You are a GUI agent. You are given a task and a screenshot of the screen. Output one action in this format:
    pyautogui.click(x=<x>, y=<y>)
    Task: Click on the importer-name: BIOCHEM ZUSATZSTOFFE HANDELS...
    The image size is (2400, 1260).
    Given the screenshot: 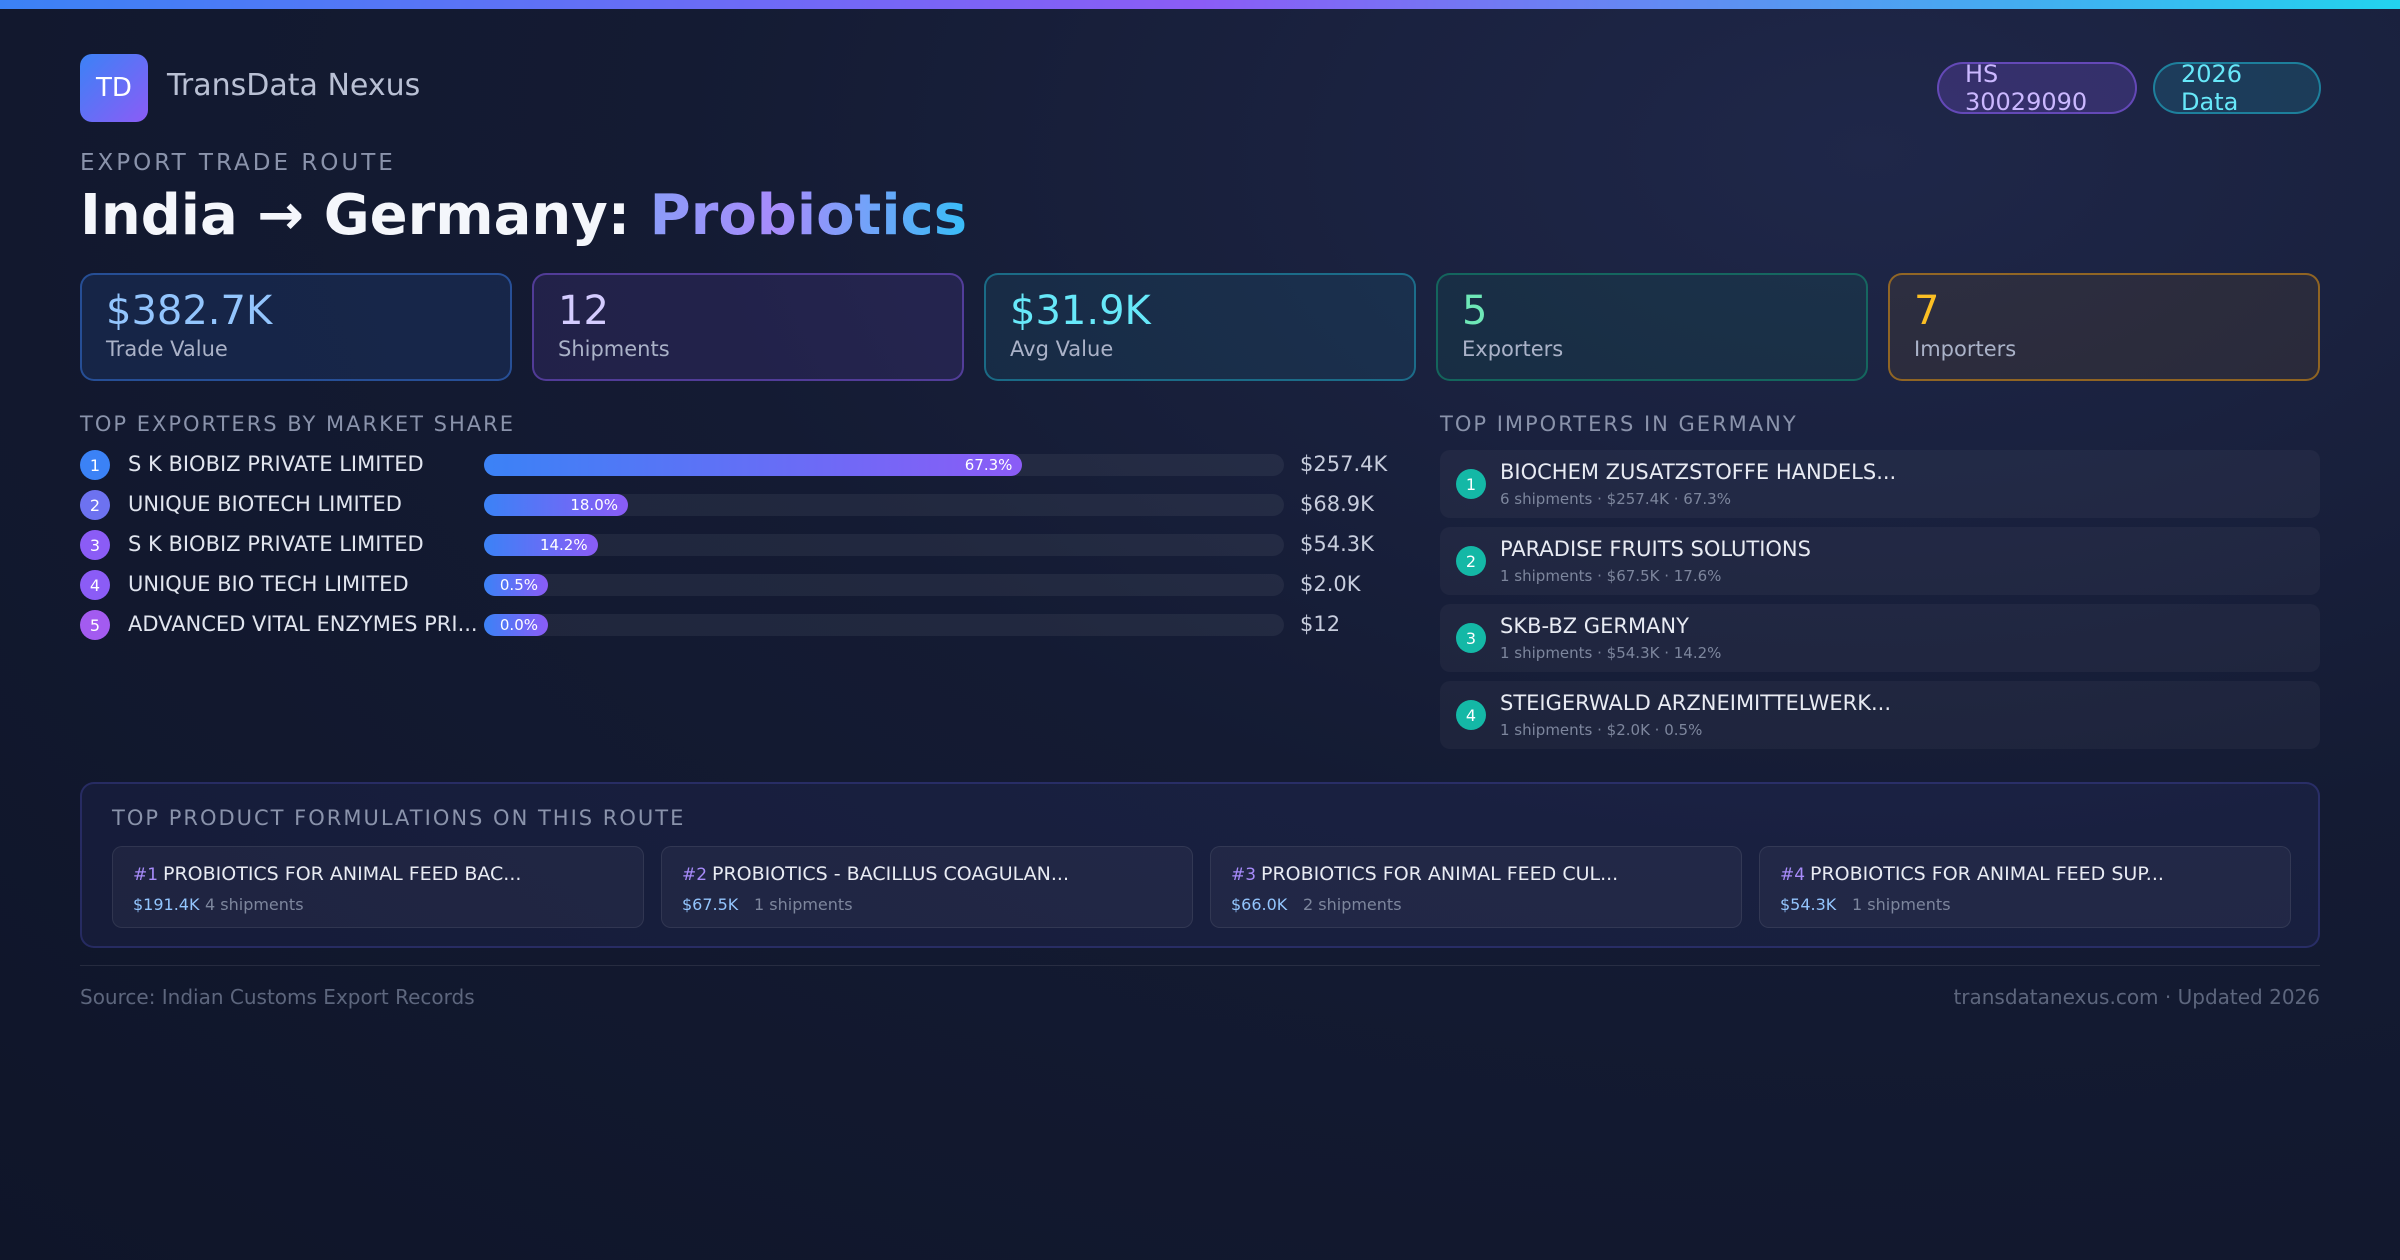 What is the action you would take?
    pyautogui.click(x=1698, y=472)
    